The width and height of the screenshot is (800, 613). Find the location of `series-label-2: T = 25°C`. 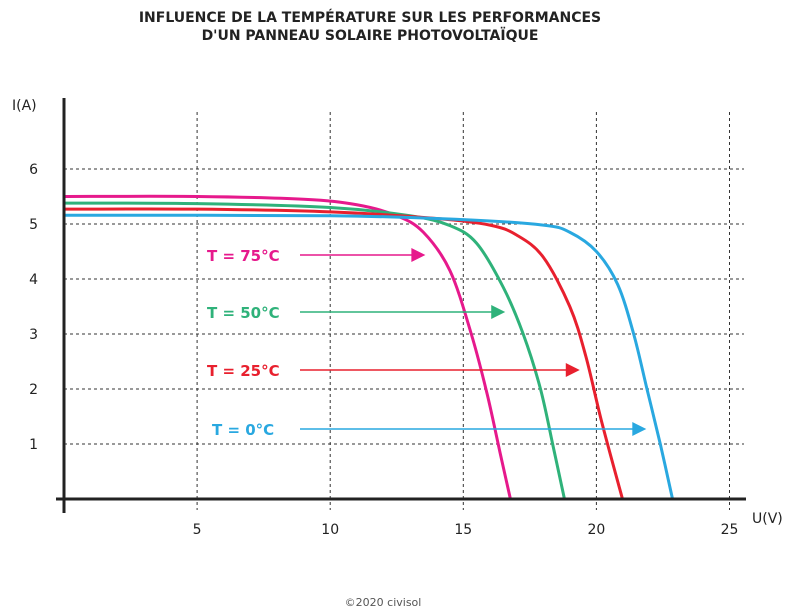

series-label-2: T = 25°C is located at coordinates (243, 371).